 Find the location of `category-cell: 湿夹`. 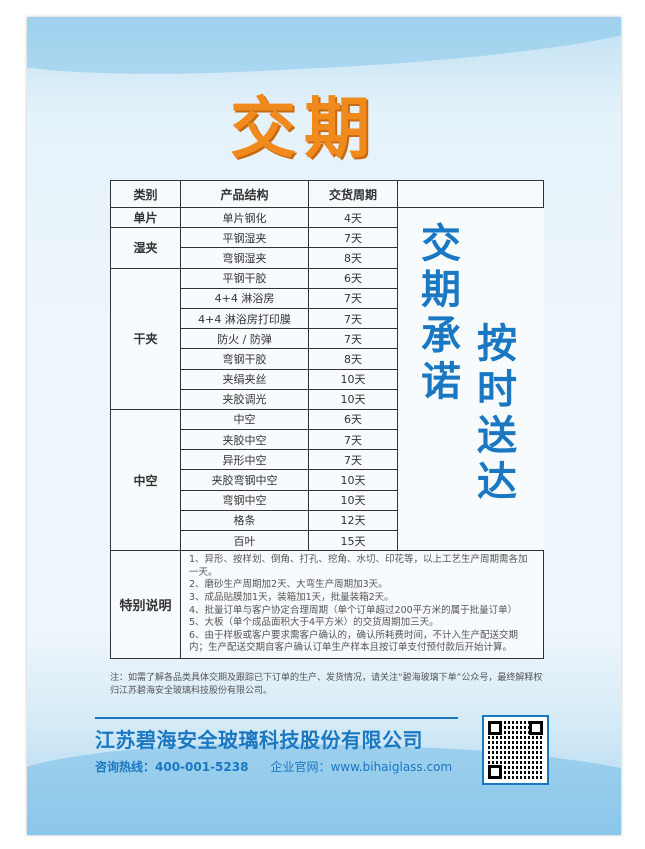

category-cell: 湿夹 is located at coordinates (145, 248).